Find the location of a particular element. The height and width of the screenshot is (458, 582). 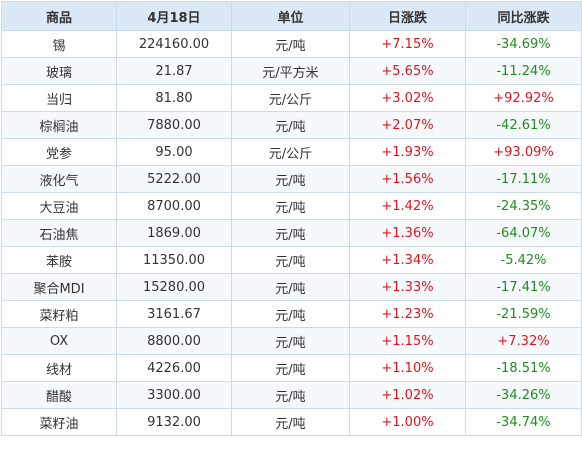

table-row: OX 8800.00 元/吨 +1.15% +7.32% is located at coordinates (291, 341).